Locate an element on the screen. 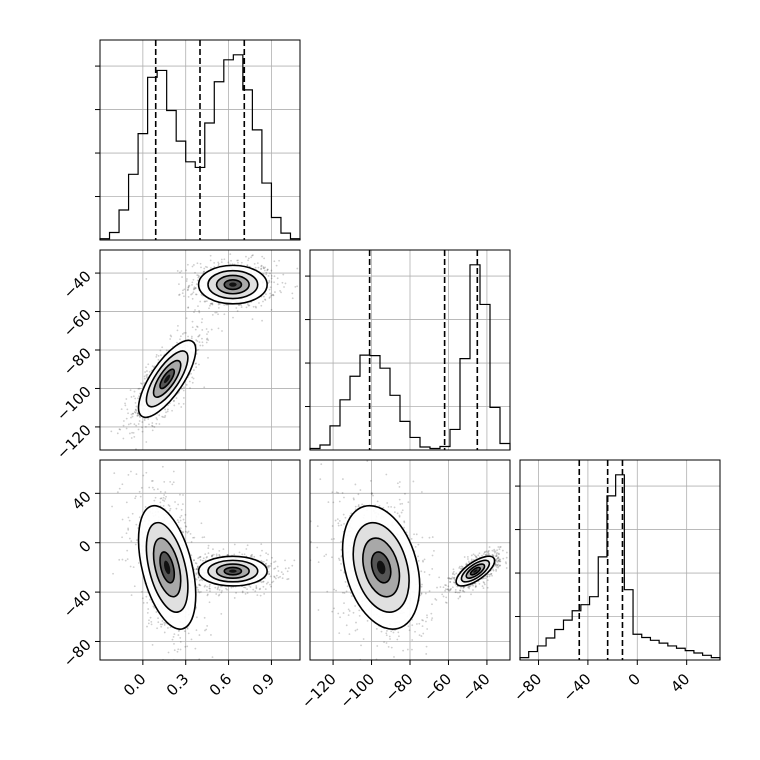  x-tick-label: 0.9 is located at coordinates (264, 685).